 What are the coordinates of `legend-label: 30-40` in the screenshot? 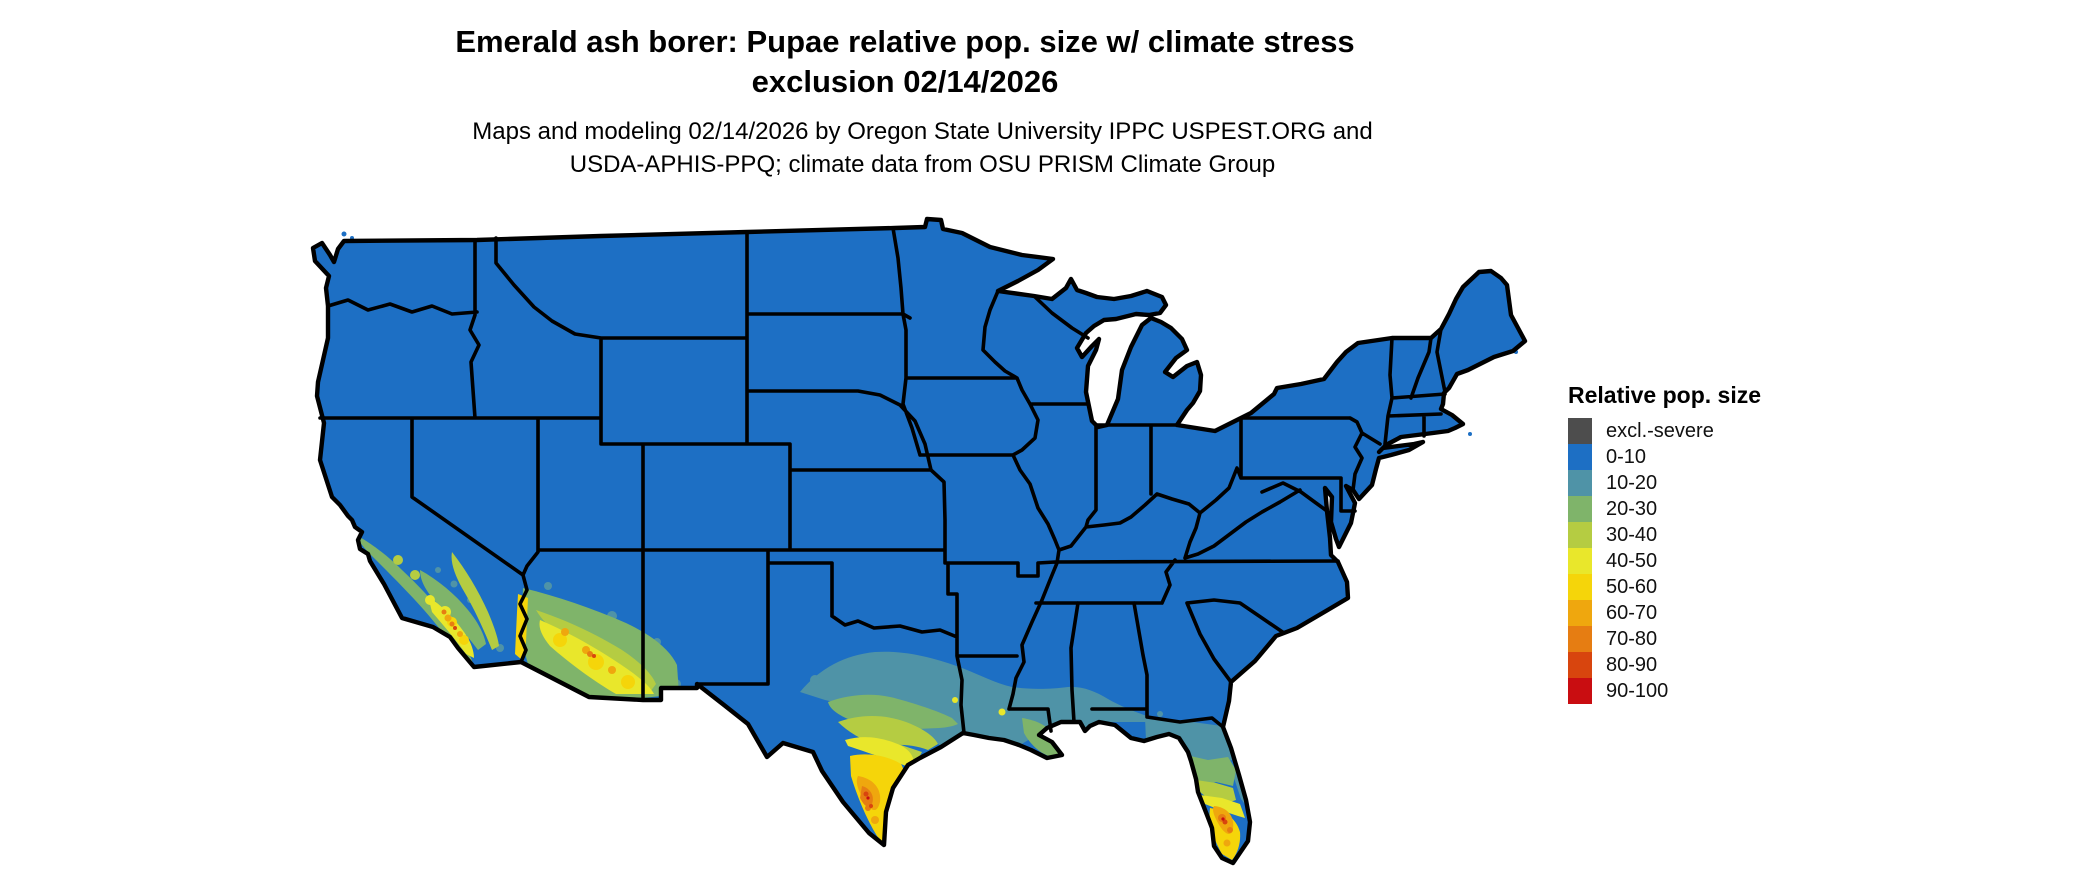 It's located at (1632, 535).